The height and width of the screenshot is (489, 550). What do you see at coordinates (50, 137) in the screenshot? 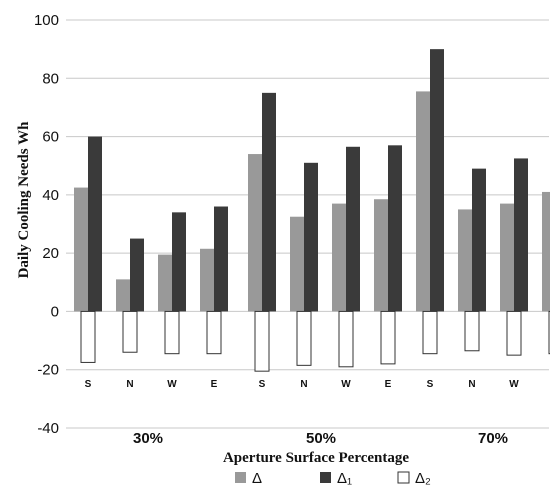
I see `y-tick-label: 60` at bounding box center [50, 137].